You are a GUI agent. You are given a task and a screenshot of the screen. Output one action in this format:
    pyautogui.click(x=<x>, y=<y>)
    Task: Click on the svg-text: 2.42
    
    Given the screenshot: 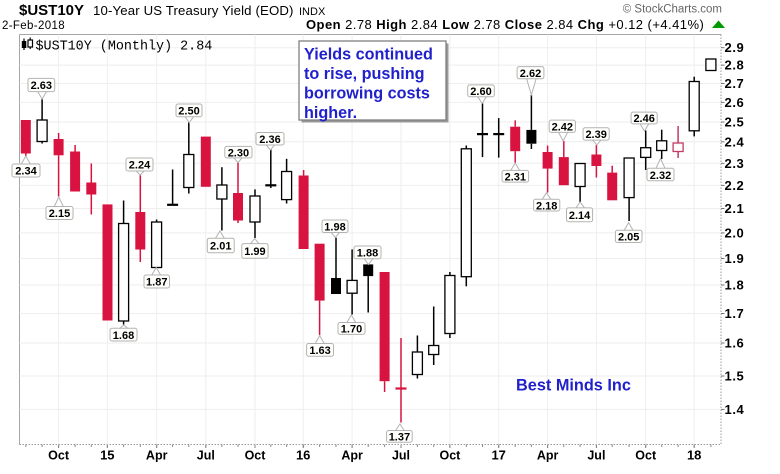 What is the action you would take?
    pyautogui.click(x=562, y=127)
    